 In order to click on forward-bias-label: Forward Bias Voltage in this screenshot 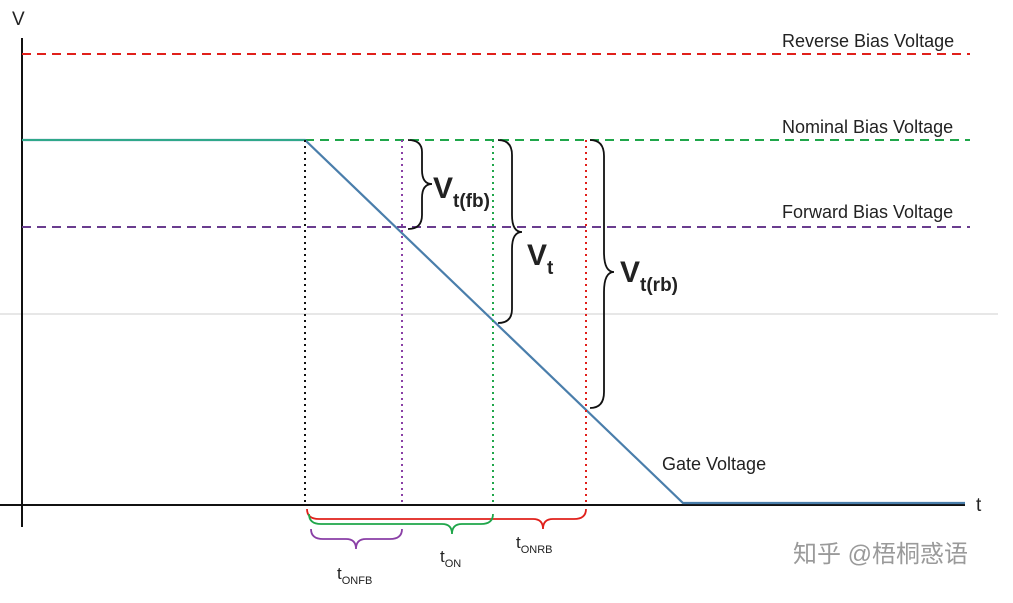, I will do `click(867, 212)`.